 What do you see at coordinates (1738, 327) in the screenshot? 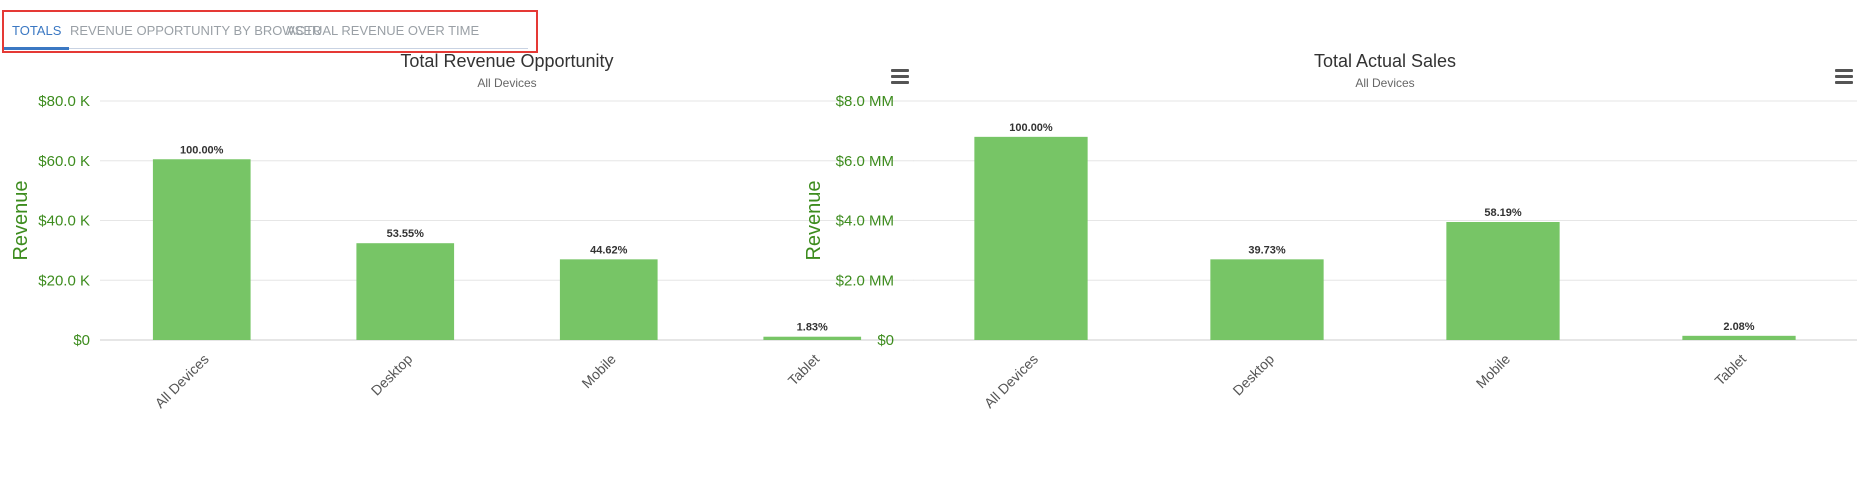
I see `data-label: 2.08%` at bounding box center [1738, 327].